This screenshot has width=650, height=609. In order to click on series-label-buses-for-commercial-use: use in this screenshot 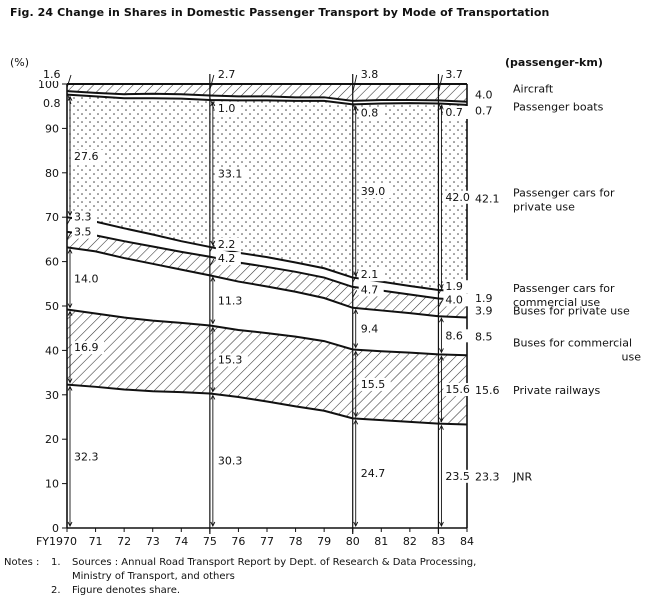, I will do `click(632, 356)`.